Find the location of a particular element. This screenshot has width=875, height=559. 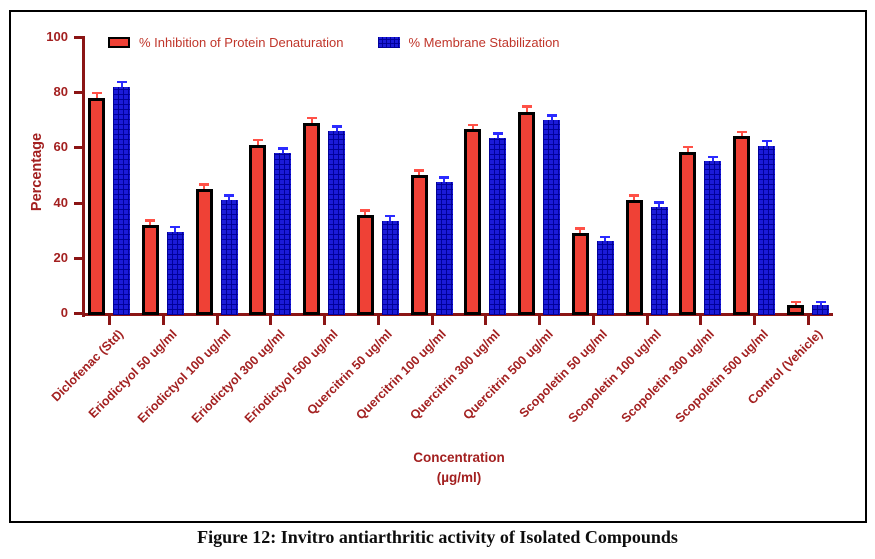

y-tick-label: 20 is located at coordinates (60, 257).